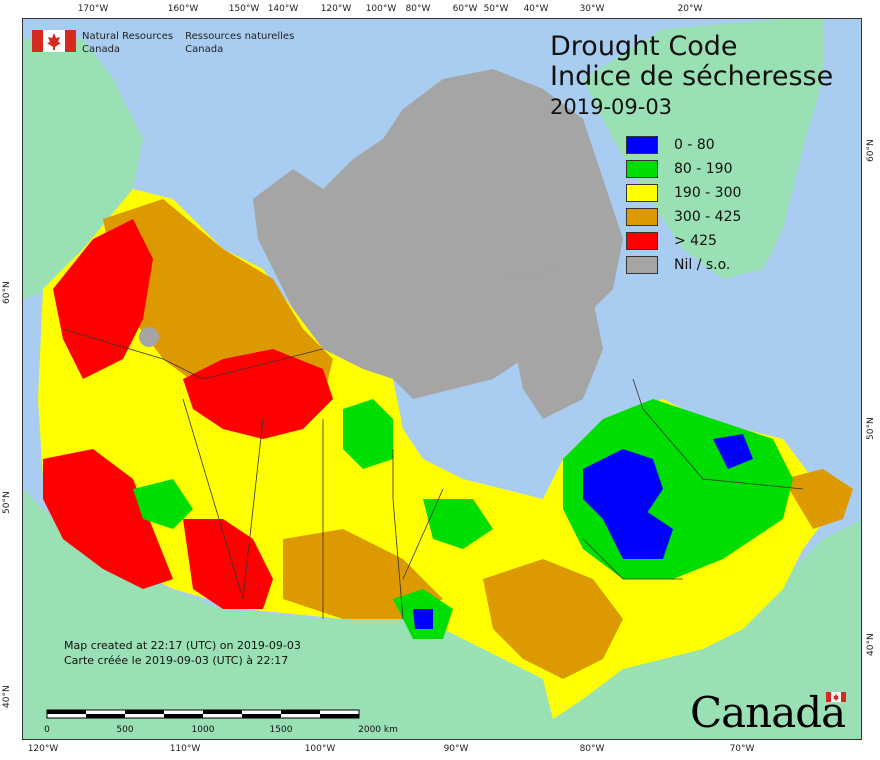 This screenshot has width=880, height=760. Describe the element at coordinates (553, 344) in the screenshot. I see `baffin-island` at that location.